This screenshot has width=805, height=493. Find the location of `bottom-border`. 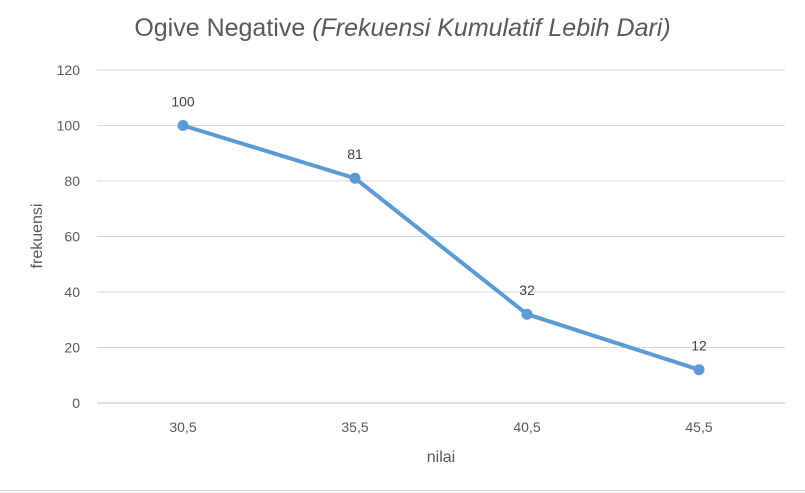

bottom-border is located at coordinates (402, 490).